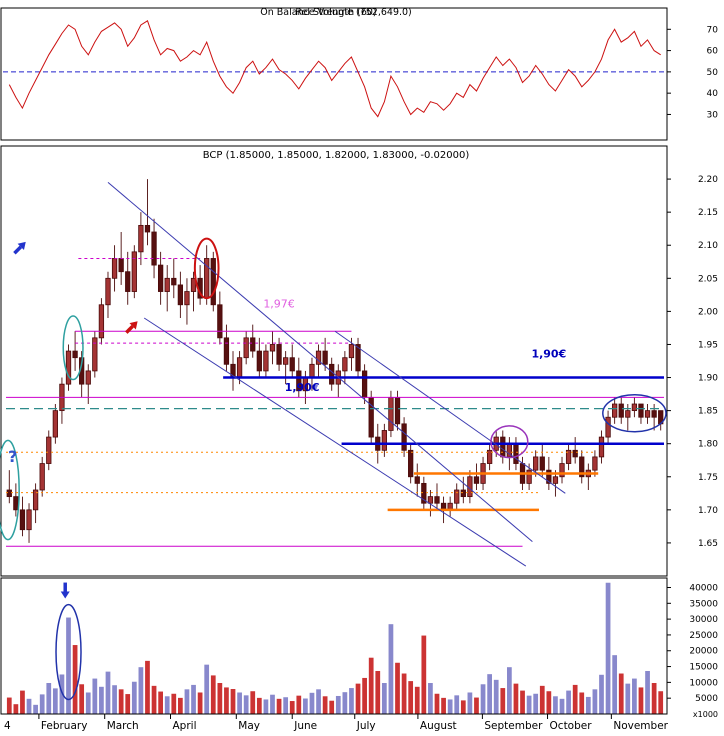  Describe the element at coordinates (708, 246) in the screenshot. I see `y-axis-label: 2.10` at that location.